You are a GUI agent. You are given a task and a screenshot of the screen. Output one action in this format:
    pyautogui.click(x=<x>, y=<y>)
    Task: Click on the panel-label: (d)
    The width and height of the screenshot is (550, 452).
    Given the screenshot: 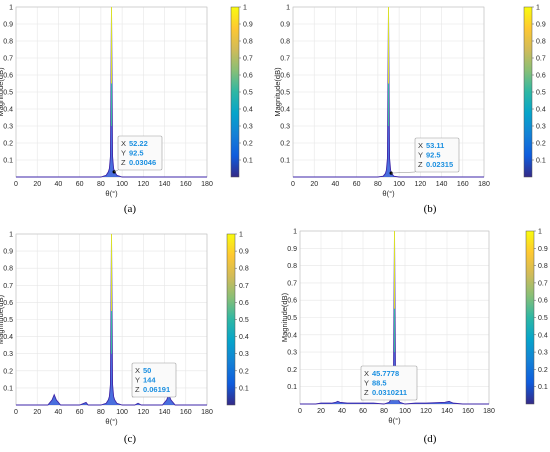 What is the action you would take?
    pyautogui.click(x=430, y=439)
    